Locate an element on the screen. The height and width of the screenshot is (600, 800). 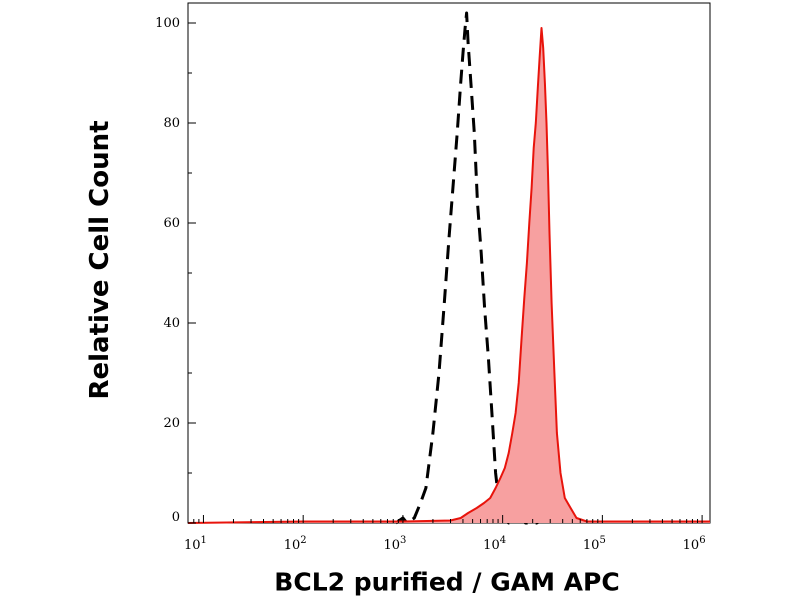
y-tick-label: 60 is located at coordinates (171, 223).